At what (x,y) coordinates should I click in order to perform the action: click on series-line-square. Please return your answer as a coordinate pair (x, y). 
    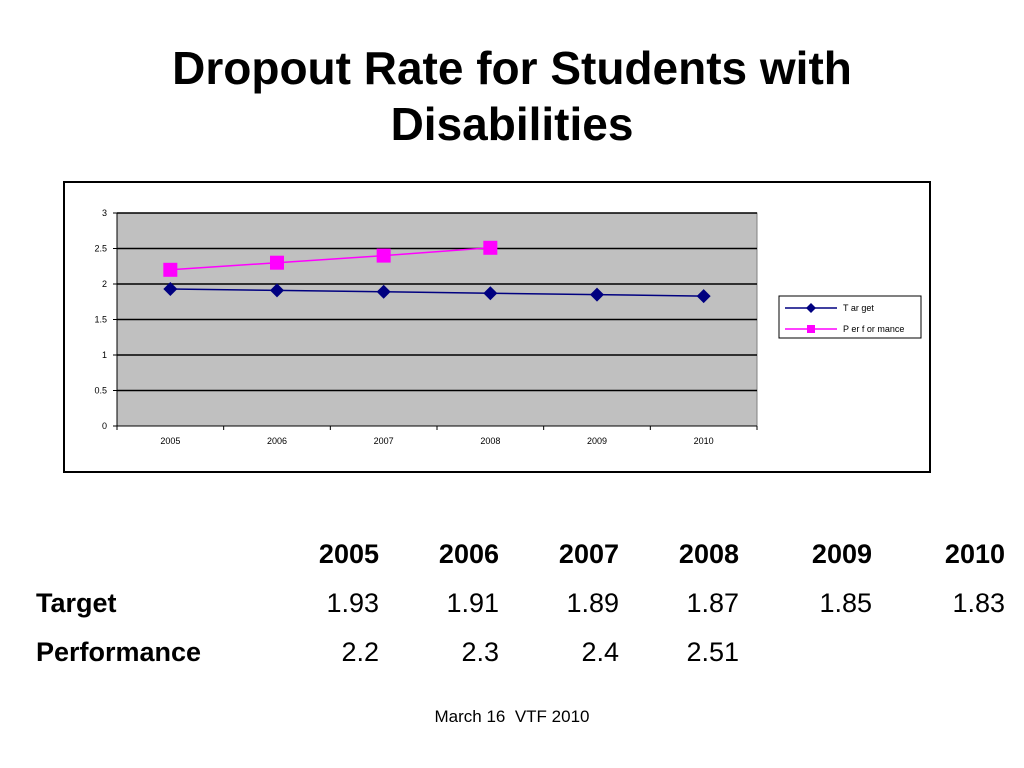
    Looking at the image, I should click on (330, 259).